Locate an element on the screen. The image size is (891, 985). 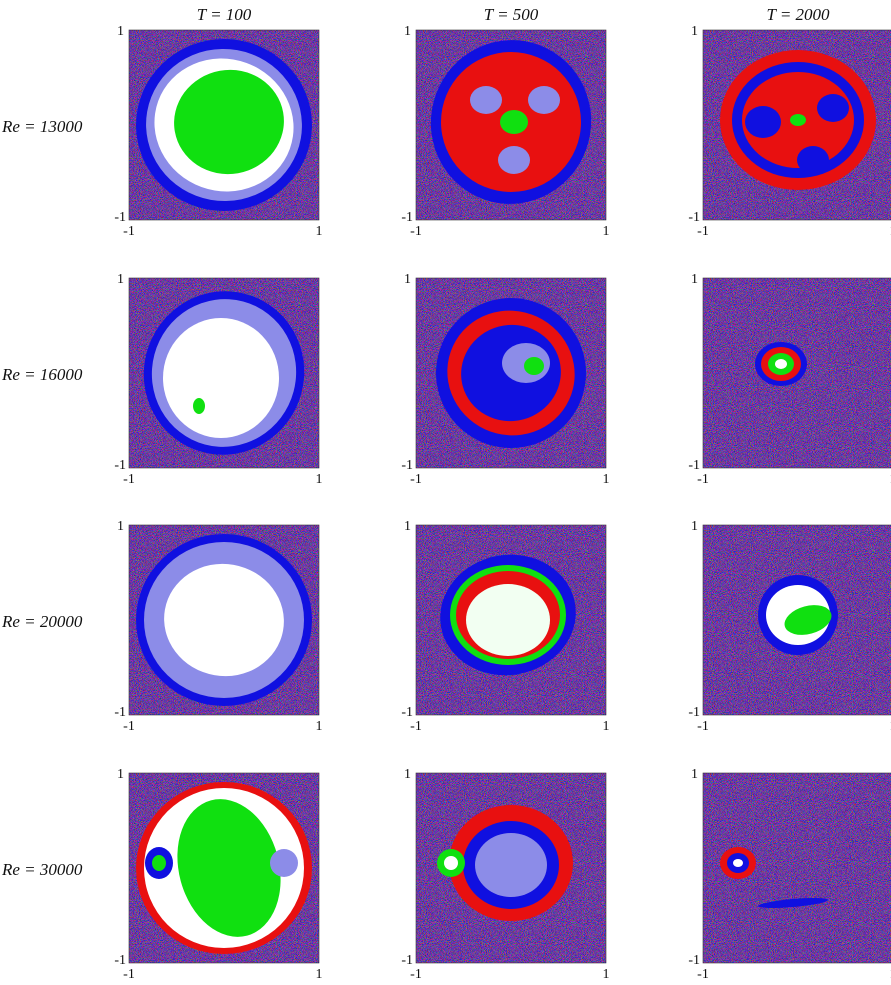
column-title: T = 2000 is located at coordinates (798, 14).